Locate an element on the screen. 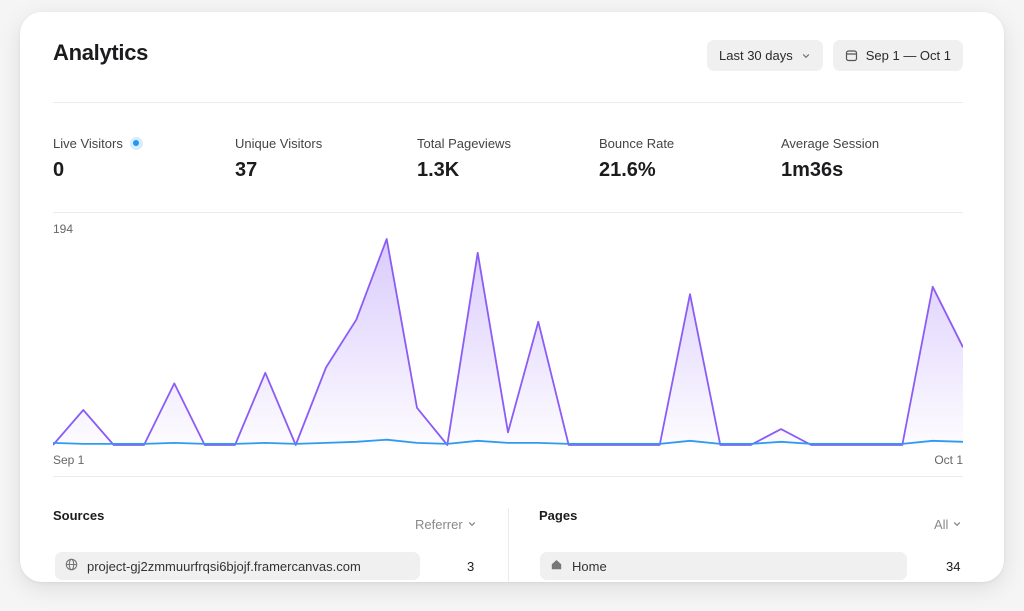  stat-total-pageviews: Total Pageviews 1.3K is located at coordinates (508, 158).